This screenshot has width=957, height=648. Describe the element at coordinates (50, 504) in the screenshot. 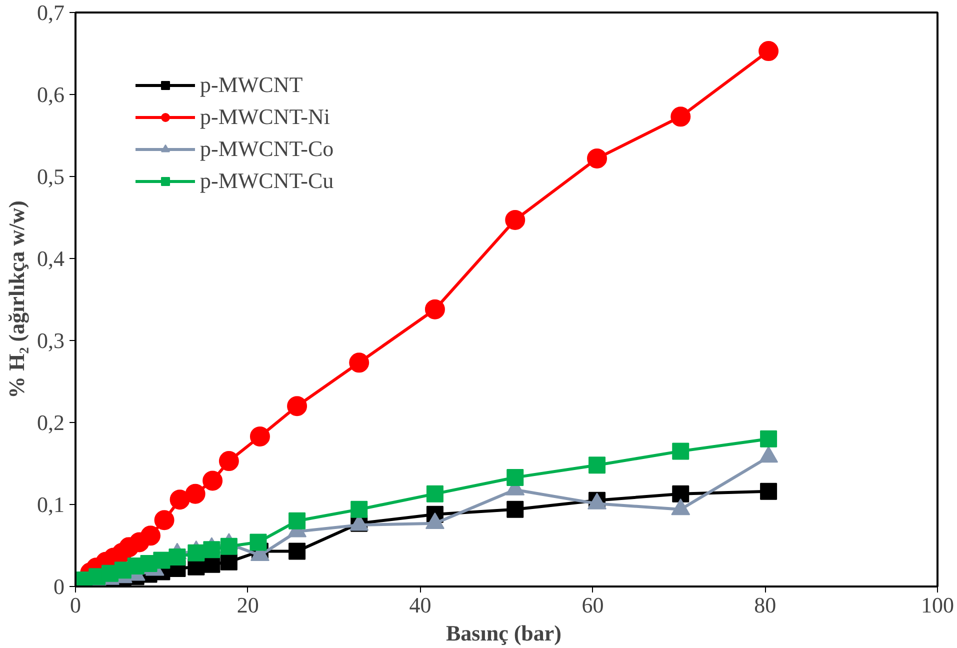

I see `y-tick-label: 0,1` at that location.